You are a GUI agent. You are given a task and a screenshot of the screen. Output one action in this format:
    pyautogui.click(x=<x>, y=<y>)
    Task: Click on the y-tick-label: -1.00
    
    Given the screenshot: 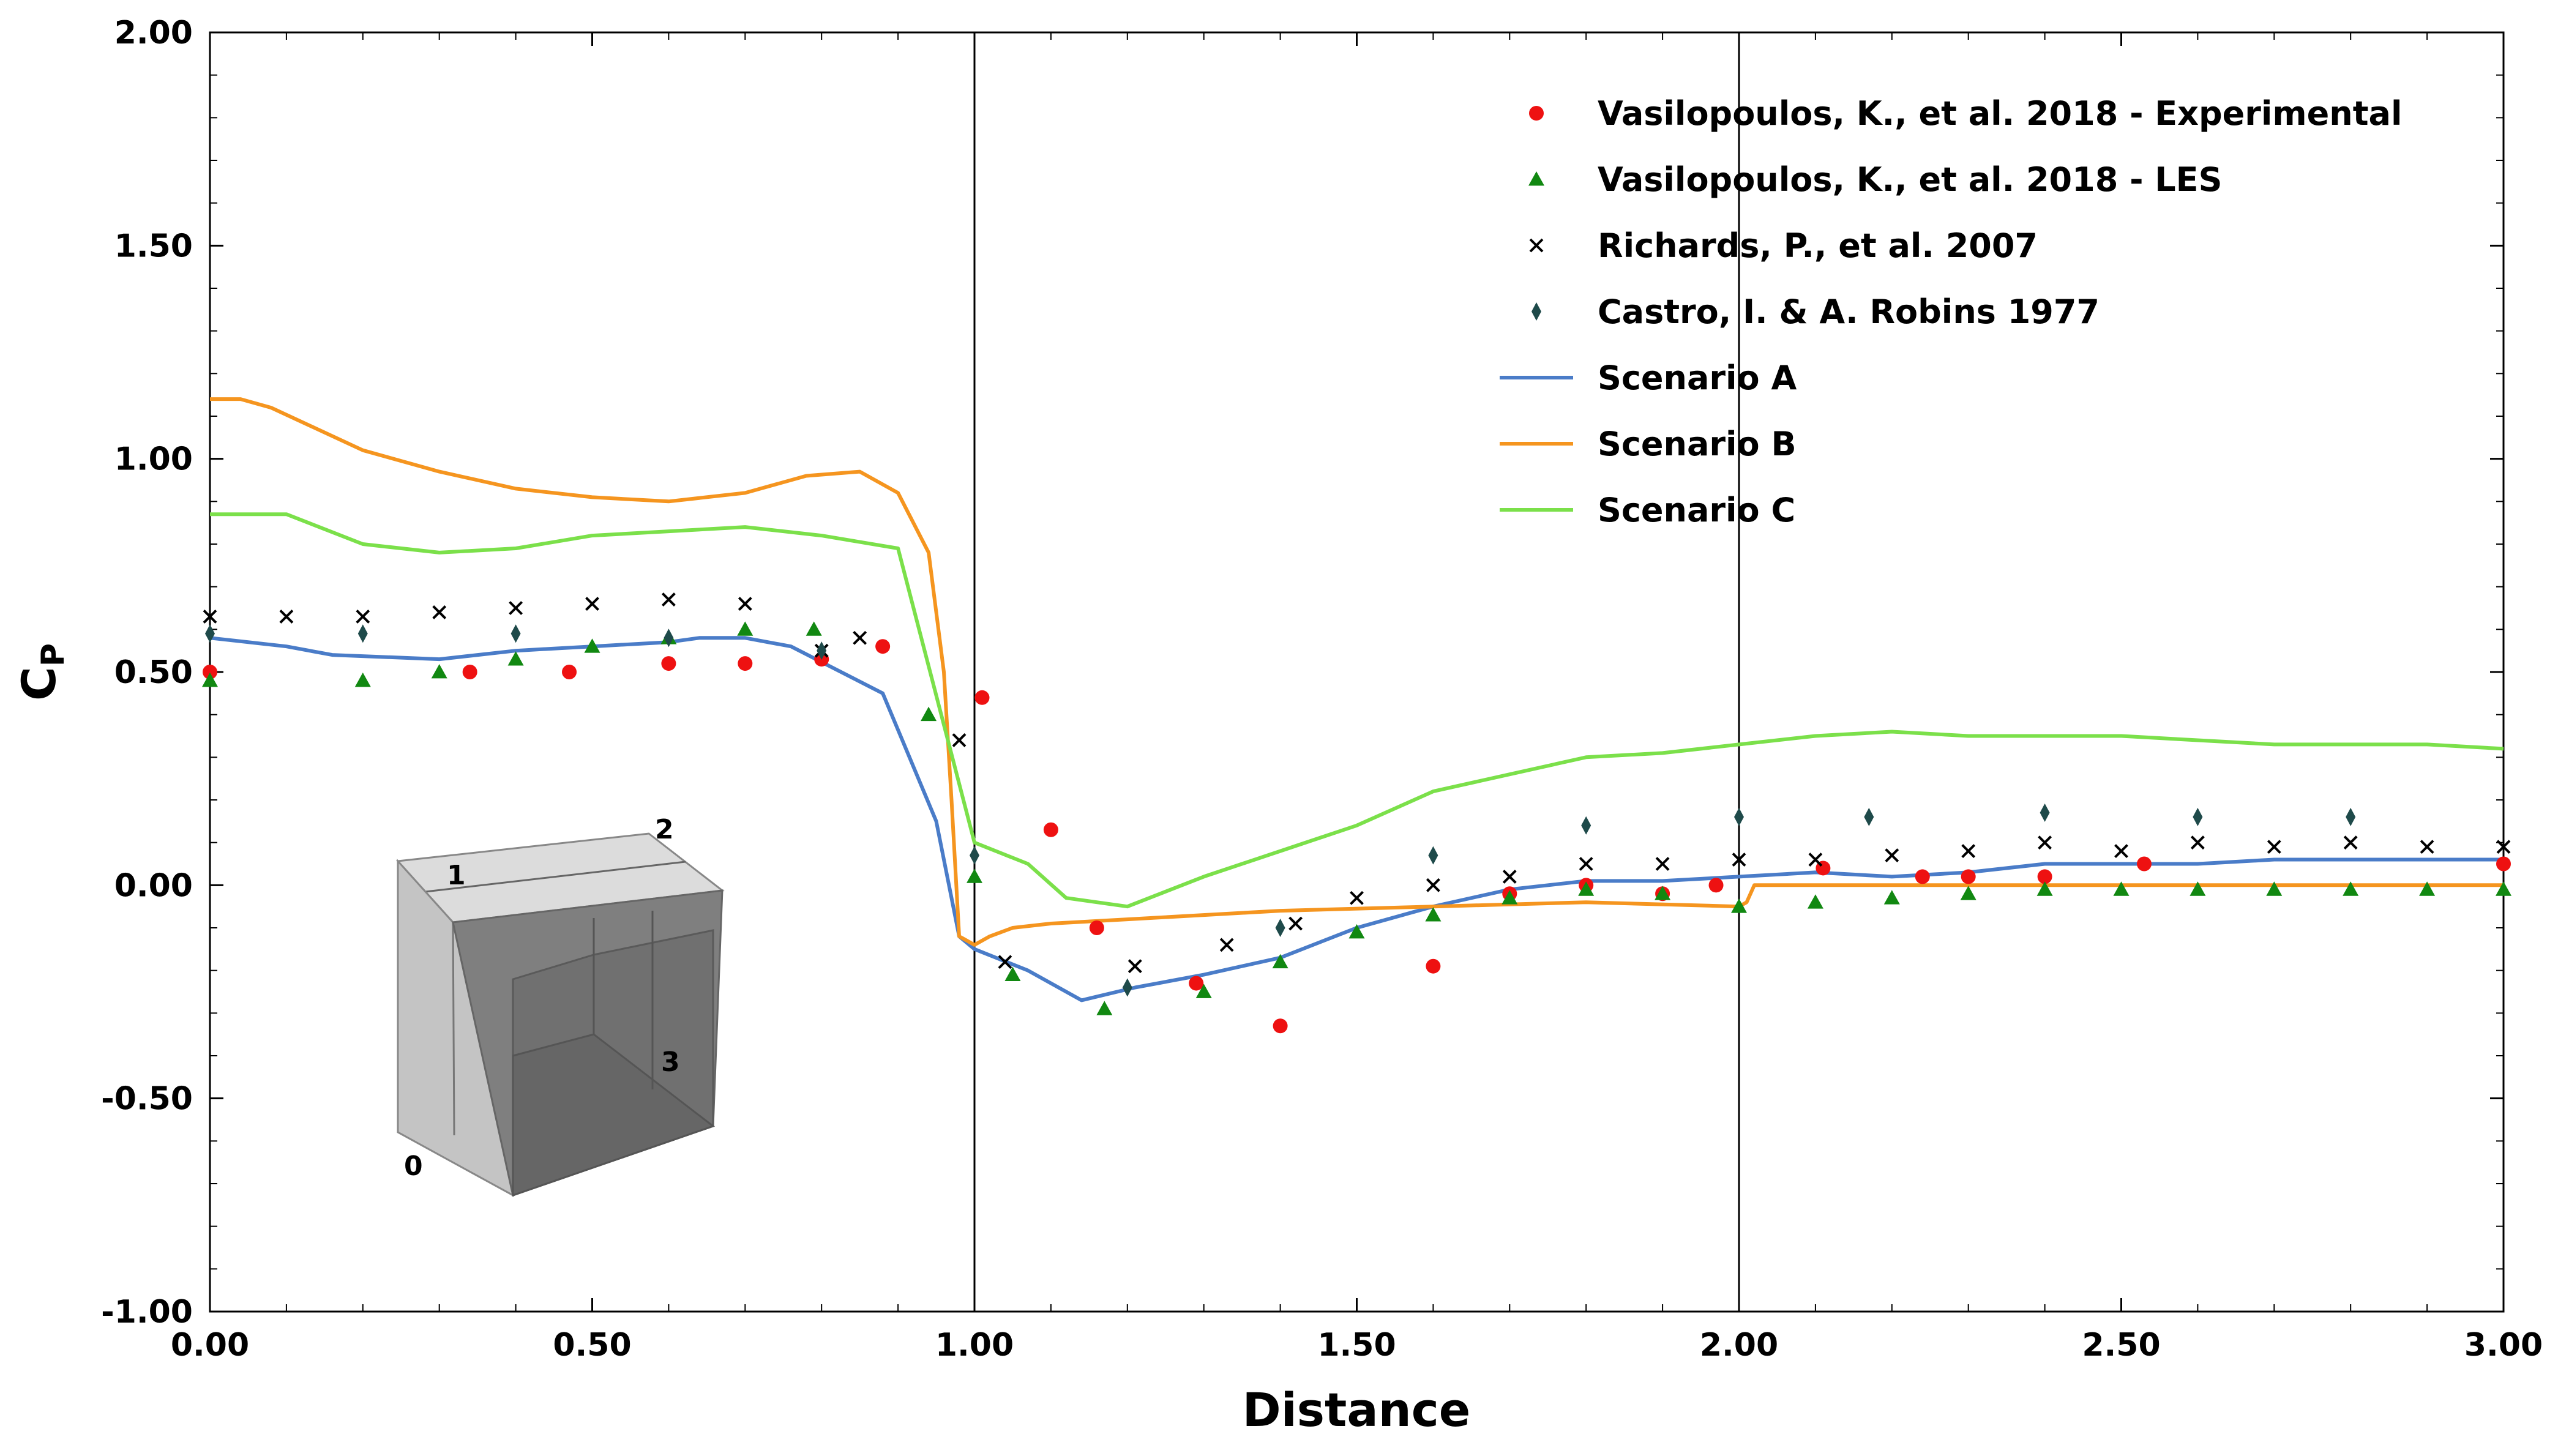 What is the action you would take?
    pyautogui.click(x=147, y=1312)
    